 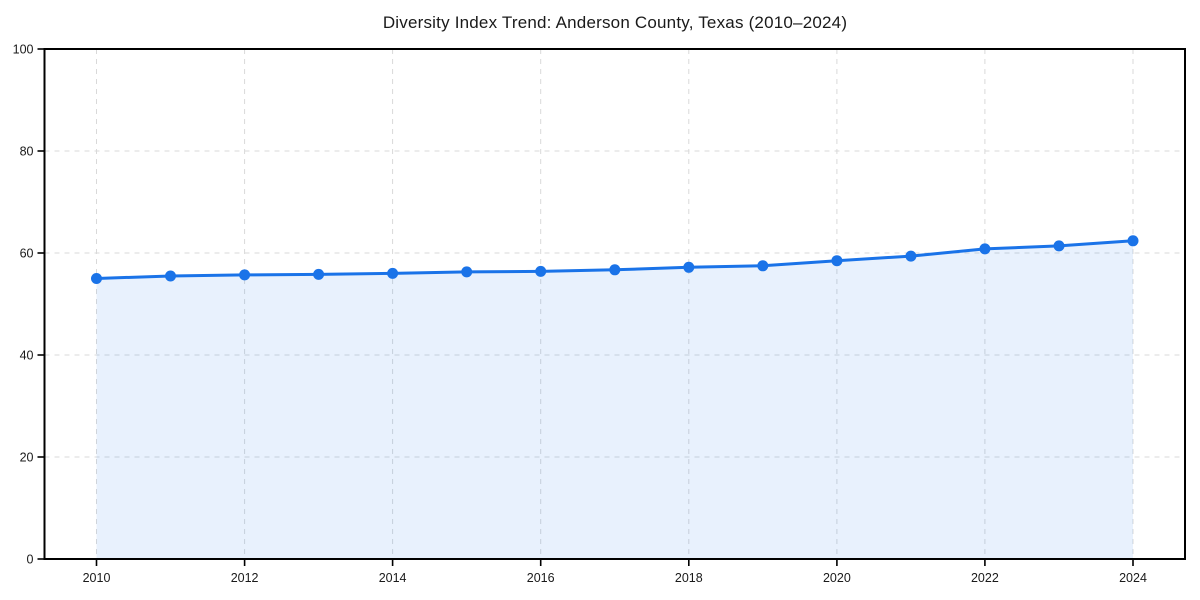 I want to click on x-tick-label: 2020, so click(x=837, y=578).